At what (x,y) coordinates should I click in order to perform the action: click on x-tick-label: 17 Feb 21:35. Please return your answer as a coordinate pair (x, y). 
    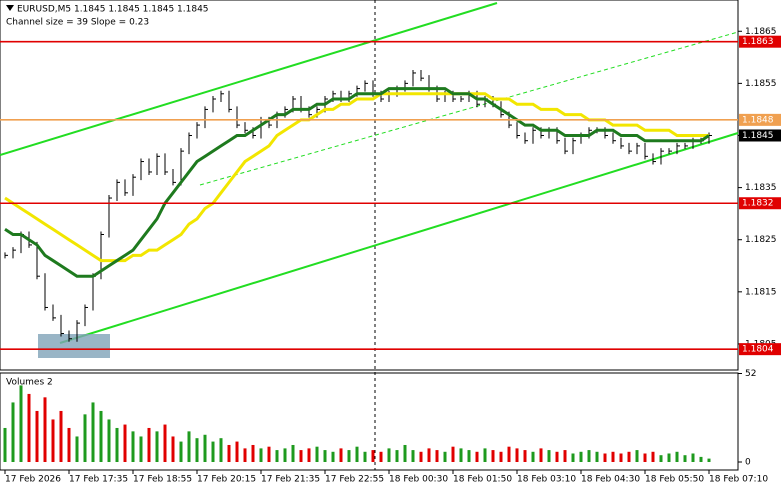
    Looking at the image, I should click on (290, 480).